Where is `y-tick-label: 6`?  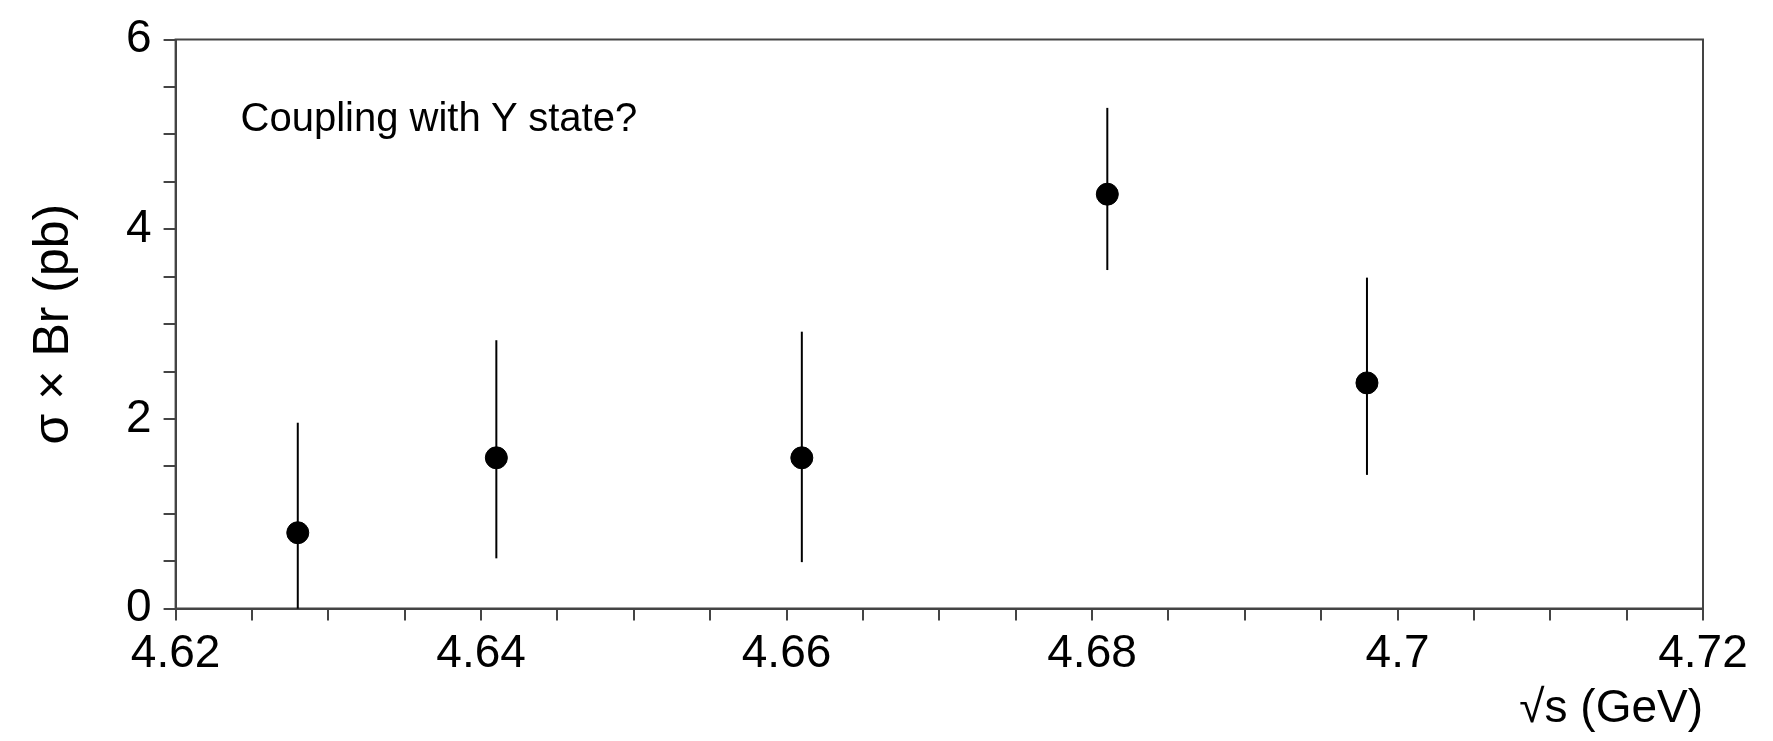
y-tick-label: 6 is located at coordinates (138, 36).